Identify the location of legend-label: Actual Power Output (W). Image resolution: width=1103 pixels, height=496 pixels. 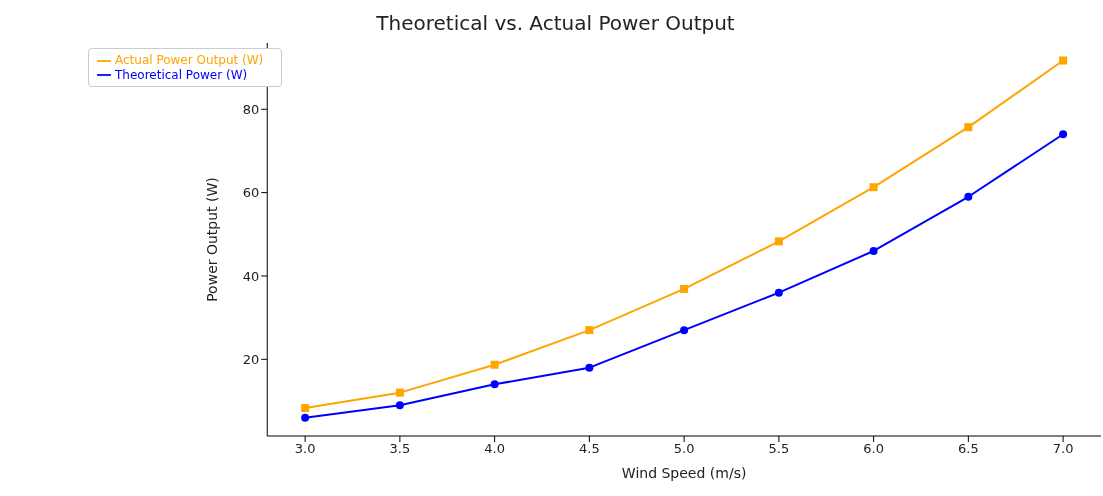
(189, 60).